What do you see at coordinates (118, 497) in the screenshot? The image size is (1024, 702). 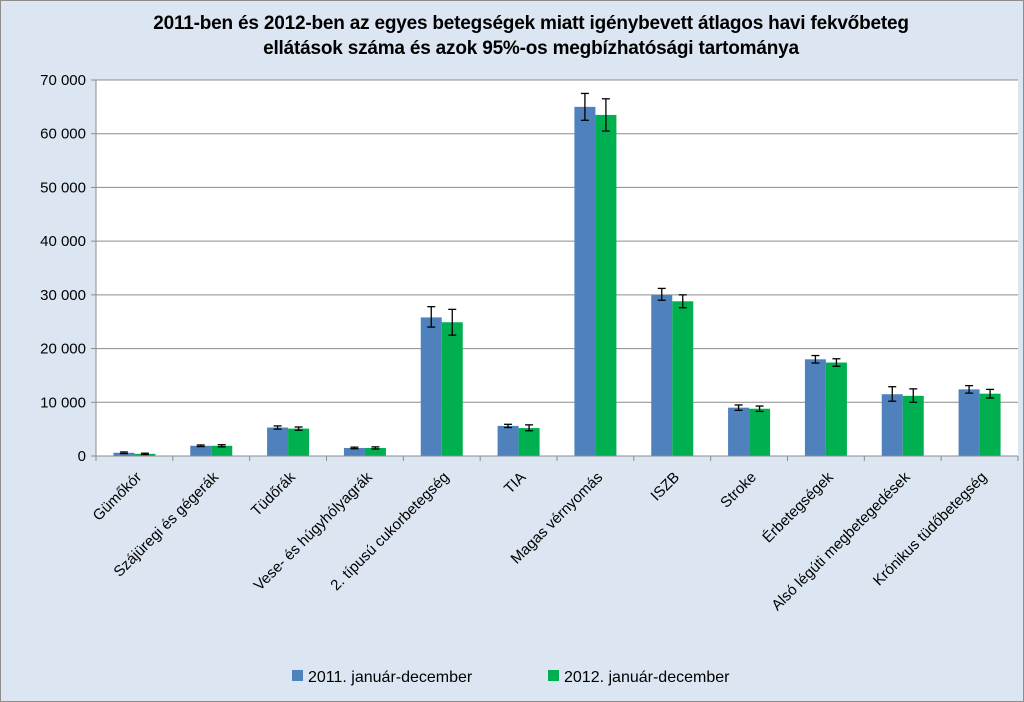 I see `x-tick-label: Gümőkór` at bounding box center [118, 497].